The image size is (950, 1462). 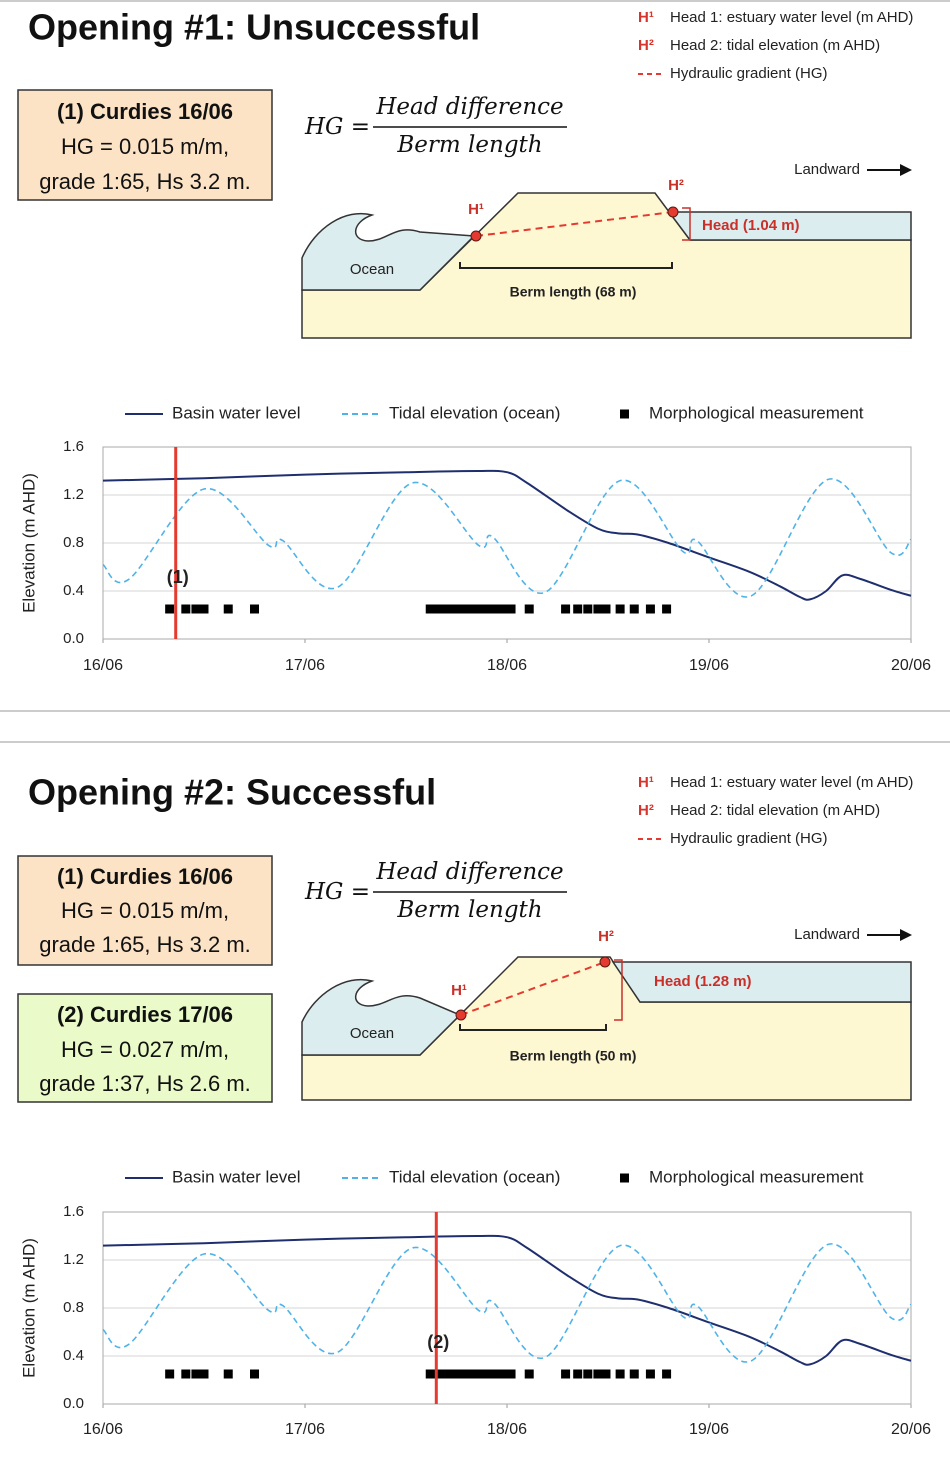 I want to click on x-tick-label: 20/06, so click(x=911, y=665).